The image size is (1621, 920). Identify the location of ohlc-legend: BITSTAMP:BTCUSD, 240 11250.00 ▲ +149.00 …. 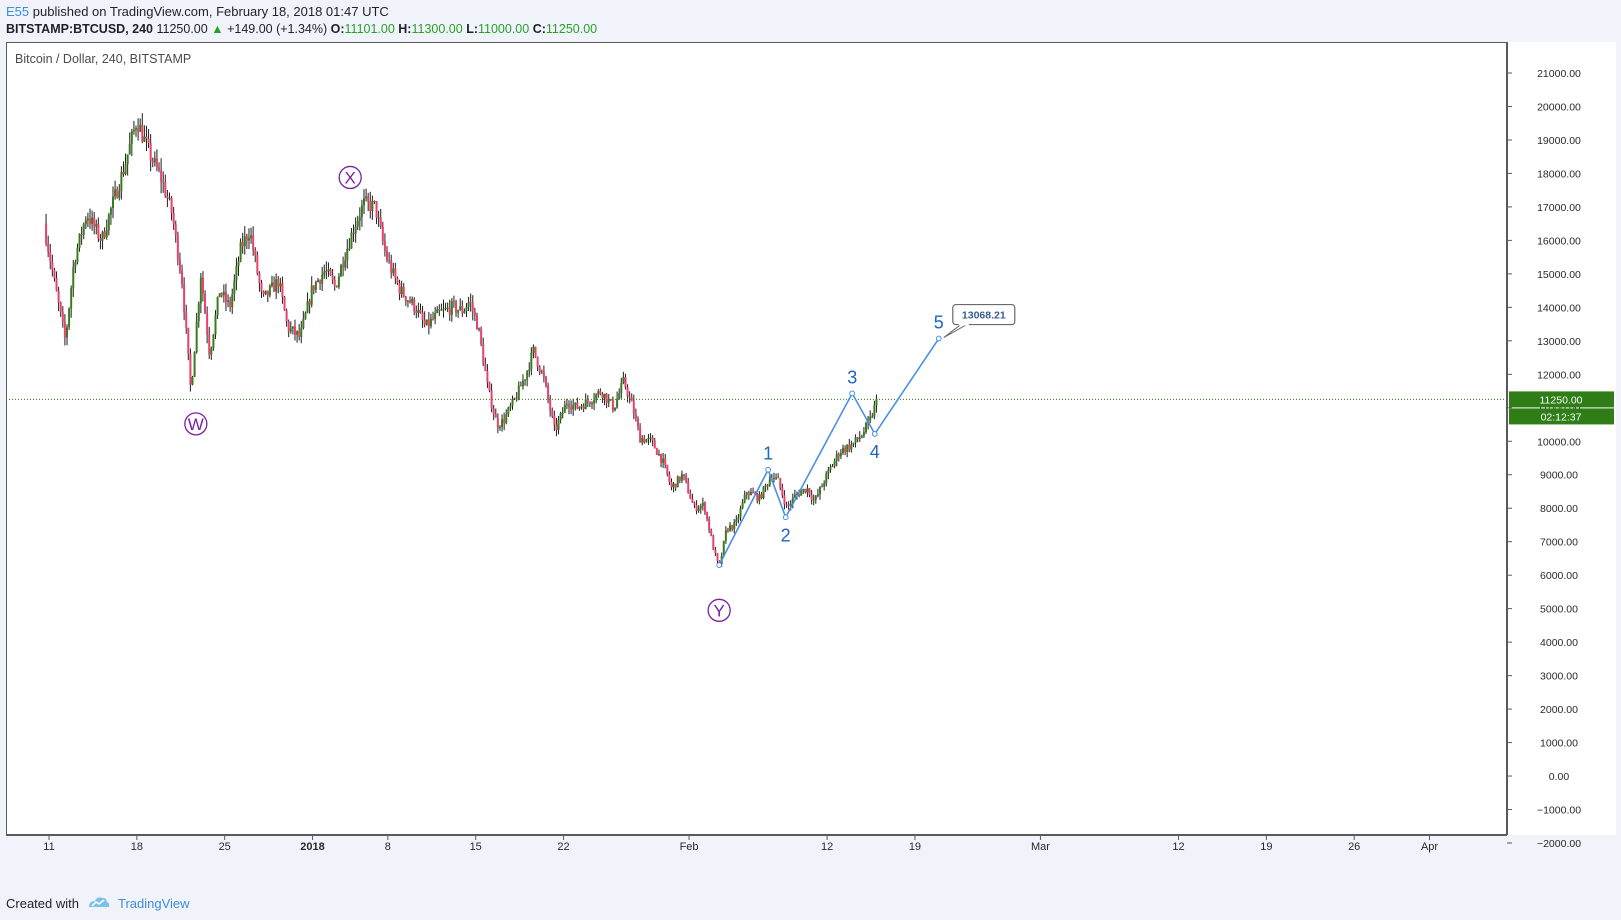
(301, 29).